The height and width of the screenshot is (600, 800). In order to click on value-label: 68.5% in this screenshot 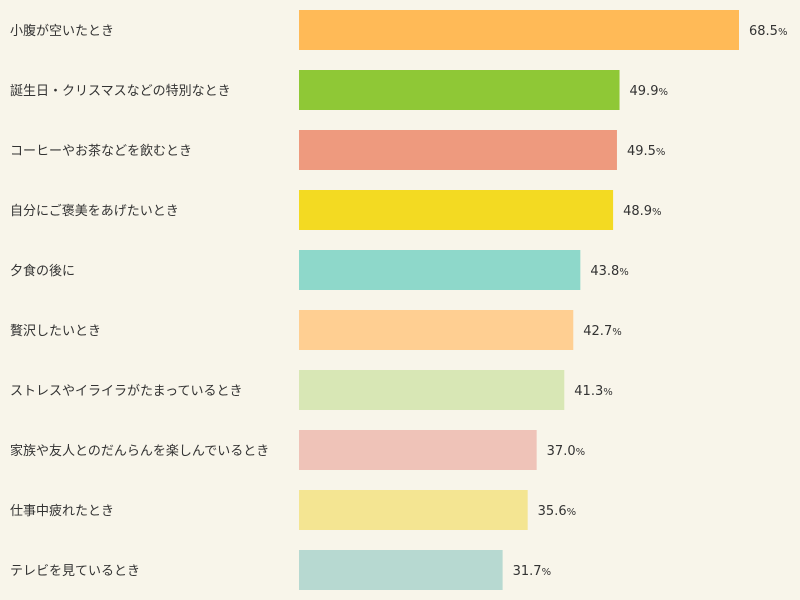, I will do `click(768, 31)`.